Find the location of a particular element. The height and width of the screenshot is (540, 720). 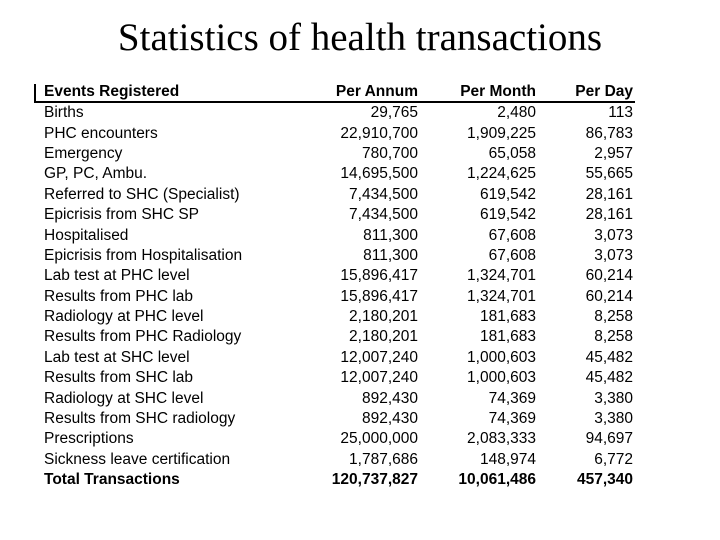

table-row: Births 29,765 2,480 113 is located at coordinates (335, 112).